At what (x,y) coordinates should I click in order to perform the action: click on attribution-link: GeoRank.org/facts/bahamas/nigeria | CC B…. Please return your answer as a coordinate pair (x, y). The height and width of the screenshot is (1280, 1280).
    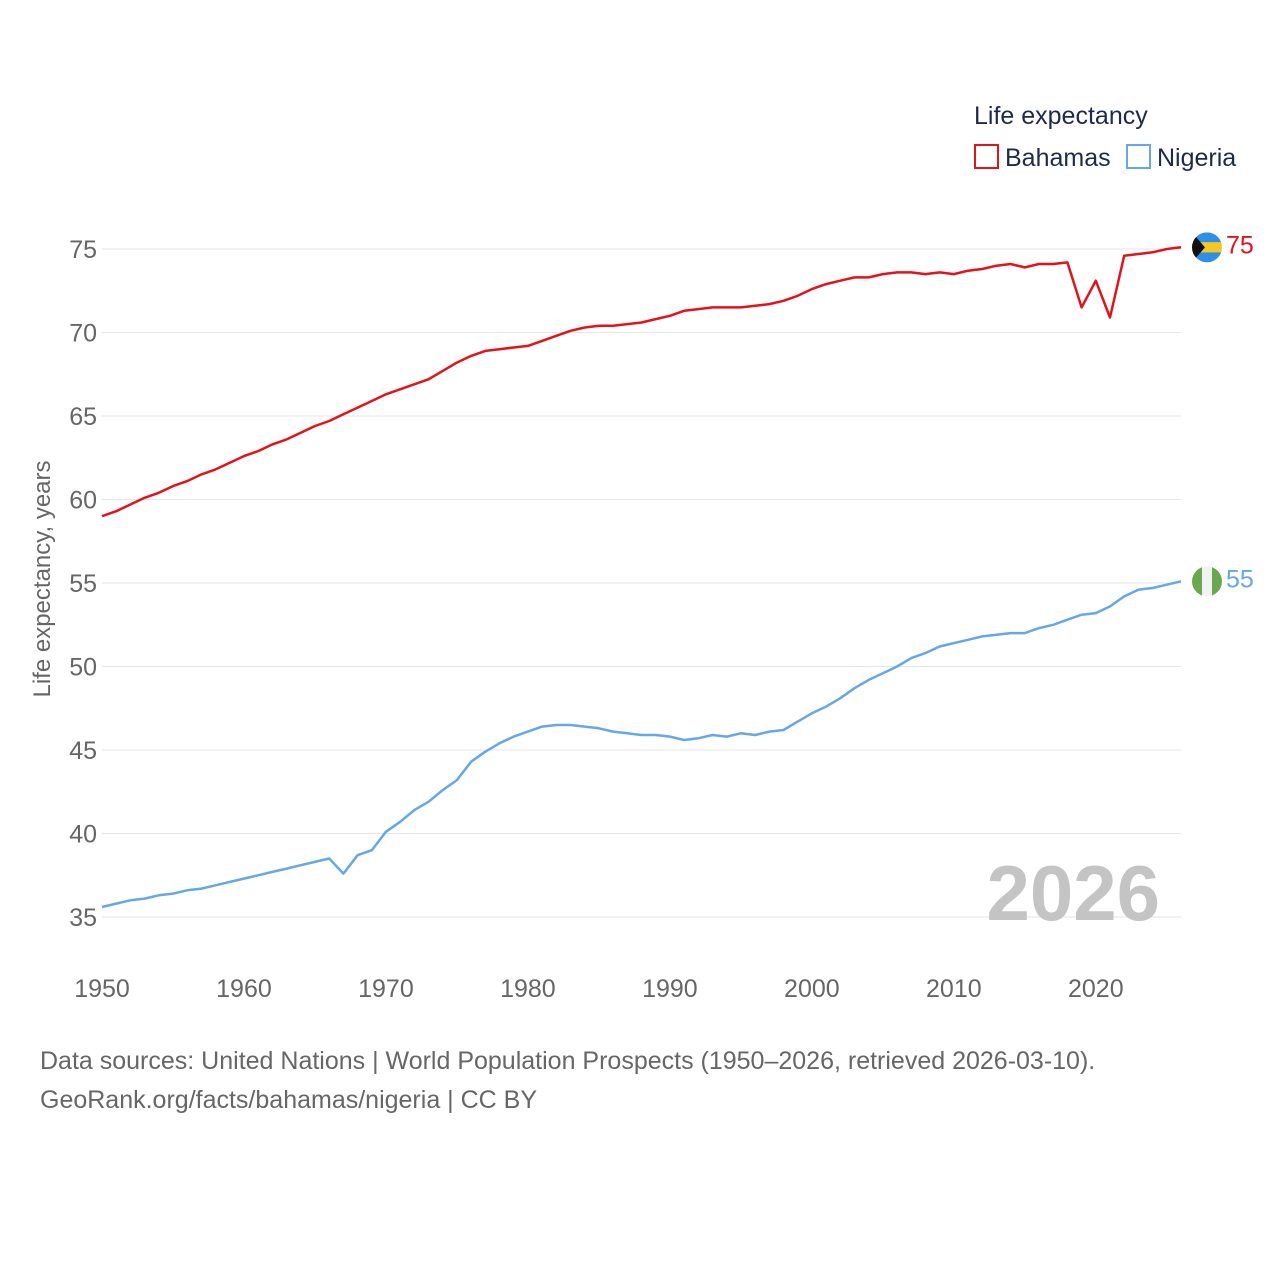
    Looking at the image, I should click on (289, 1100).